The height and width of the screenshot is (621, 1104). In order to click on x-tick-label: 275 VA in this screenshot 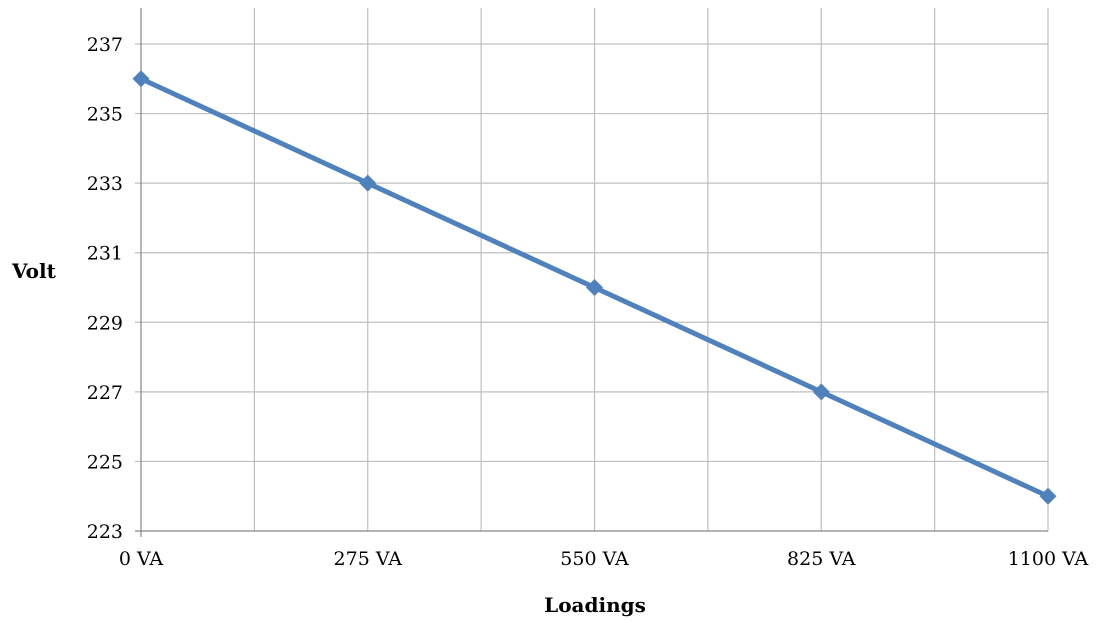, I will do `click(368, 559)`.